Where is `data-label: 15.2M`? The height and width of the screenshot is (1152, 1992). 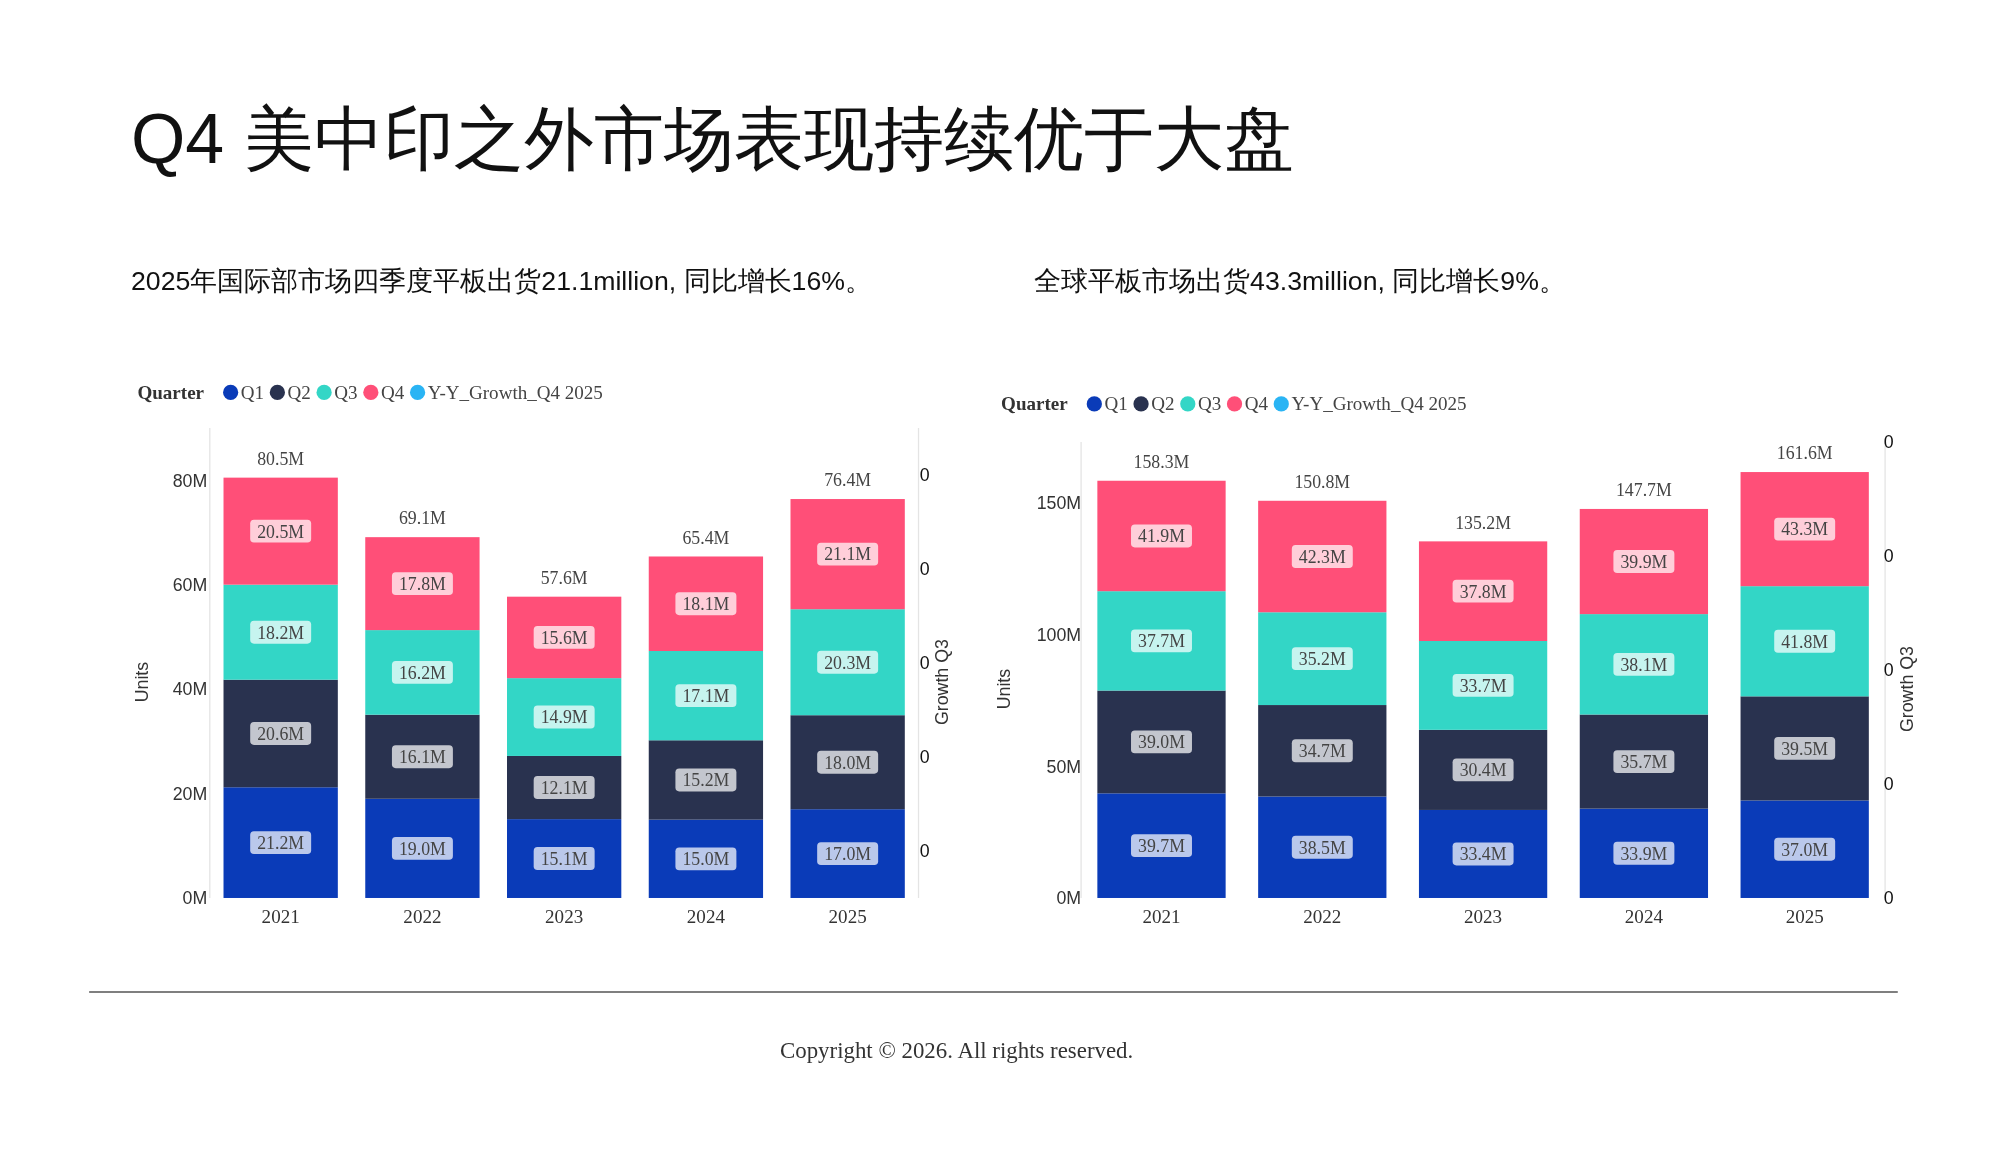 data-label: 15.2M is located at coordinates (706, 780).